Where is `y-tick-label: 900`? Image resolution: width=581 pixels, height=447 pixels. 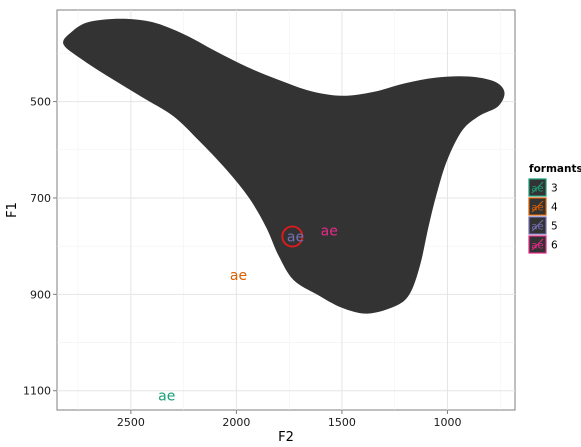
y-tick-label: 900 is located at coordinates (40, 294).